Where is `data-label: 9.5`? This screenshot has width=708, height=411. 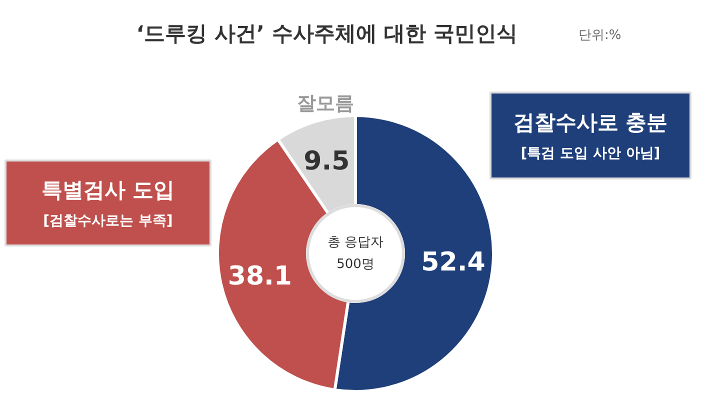 data-label: 9.5 is located at coordinates (327, 161).